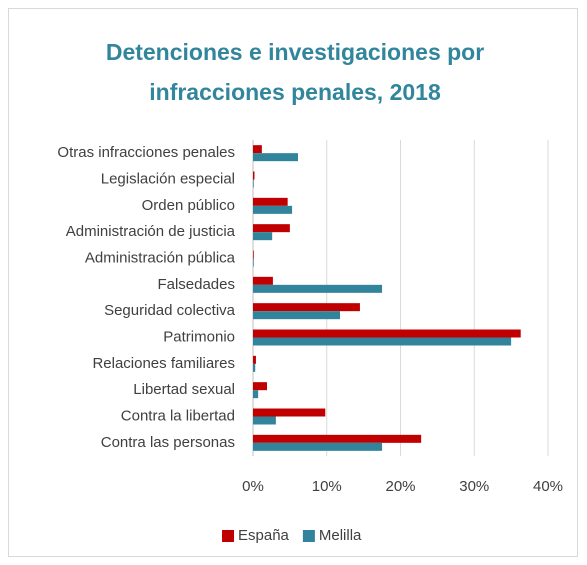 The image size is (587, 565). I want to click on y-tick-label: Otras infracciones penales, so click(146, 152).